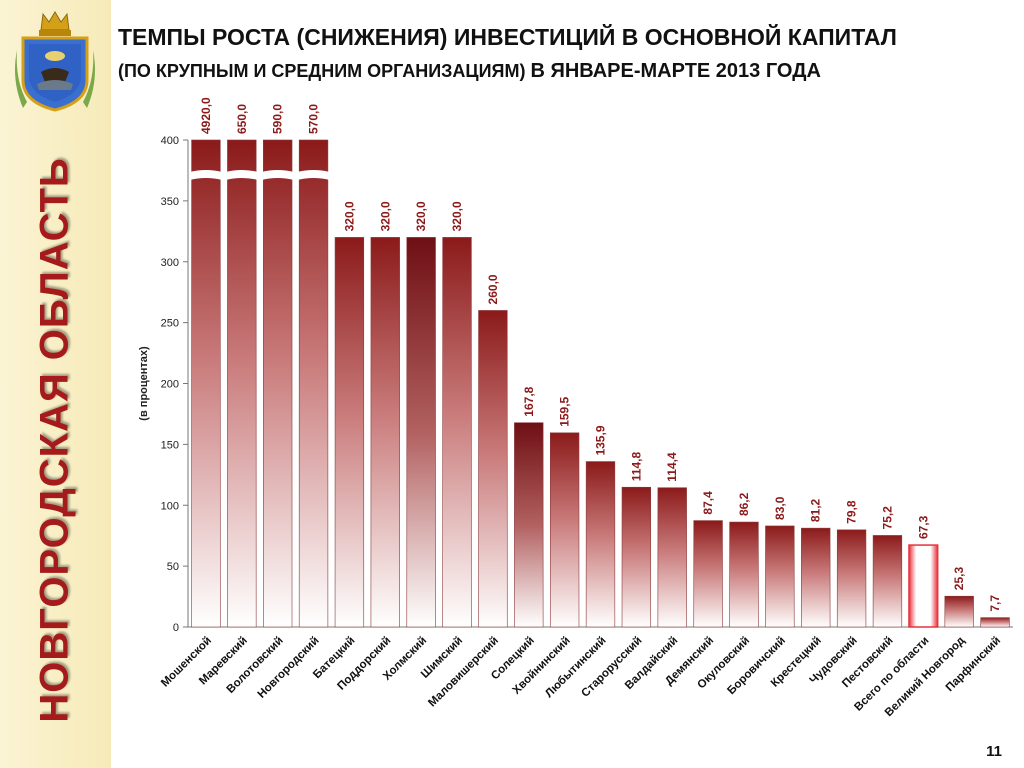 The height and width of the screenshot is (768, 1024). Describe the element at coordinates (206, 115) in the screenshot. I see `value-label: 4920,0` at that location.